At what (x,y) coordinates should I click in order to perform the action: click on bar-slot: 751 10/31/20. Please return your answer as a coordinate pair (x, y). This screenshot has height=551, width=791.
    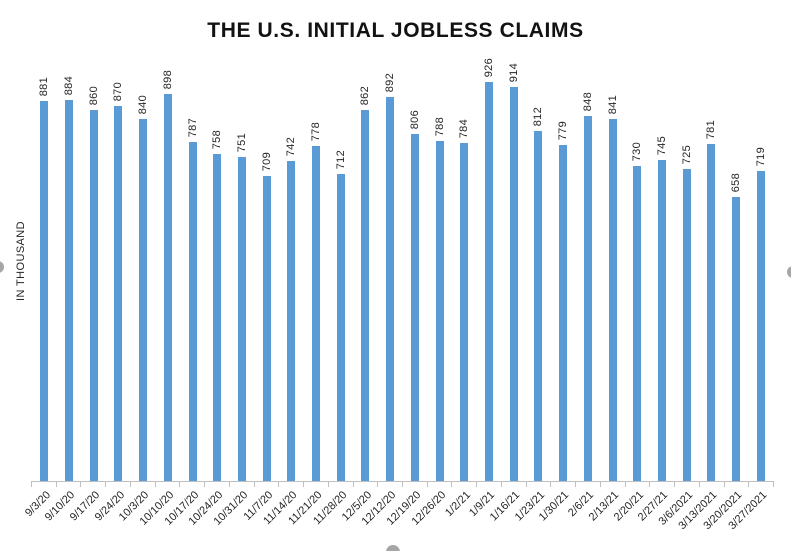
    Looking at the image, I should click on (233, 291).